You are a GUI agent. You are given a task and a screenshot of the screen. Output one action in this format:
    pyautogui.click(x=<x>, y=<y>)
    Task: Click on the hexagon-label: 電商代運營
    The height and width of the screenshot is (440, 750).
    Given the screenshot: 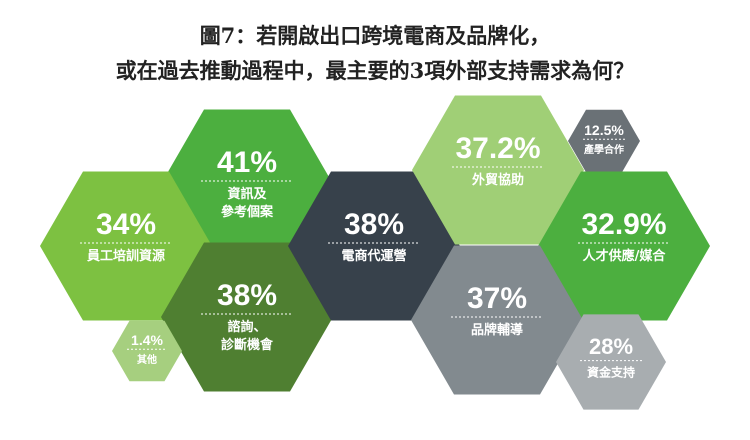 What is the action you would take?
    pyautogui.click(x=373, y=256)
    